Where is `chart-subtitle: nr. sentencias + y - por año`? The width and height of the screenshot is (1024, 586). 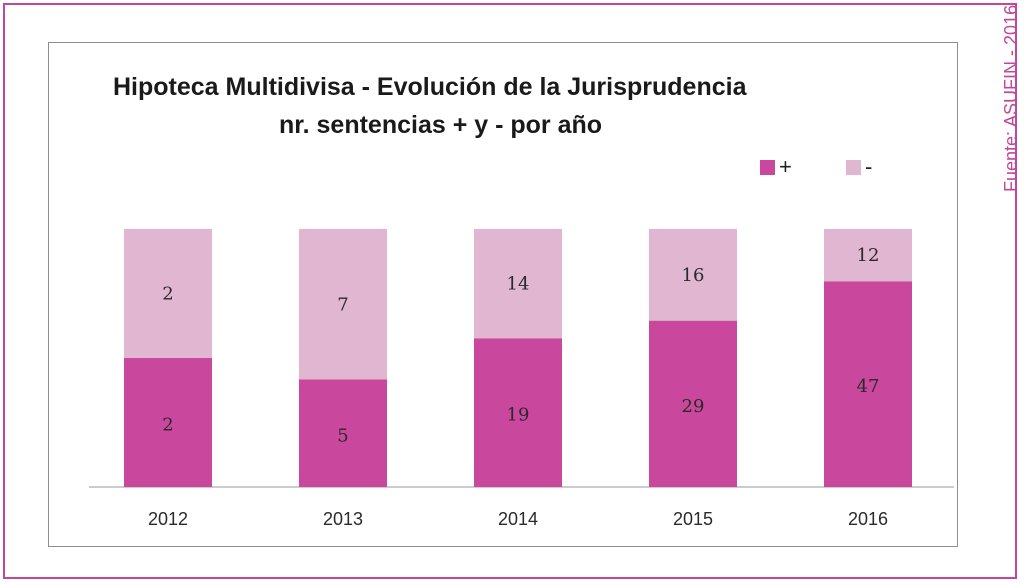
chart-subtitle: nr. sentencias + y - por año is located at coordinates (441, 125).